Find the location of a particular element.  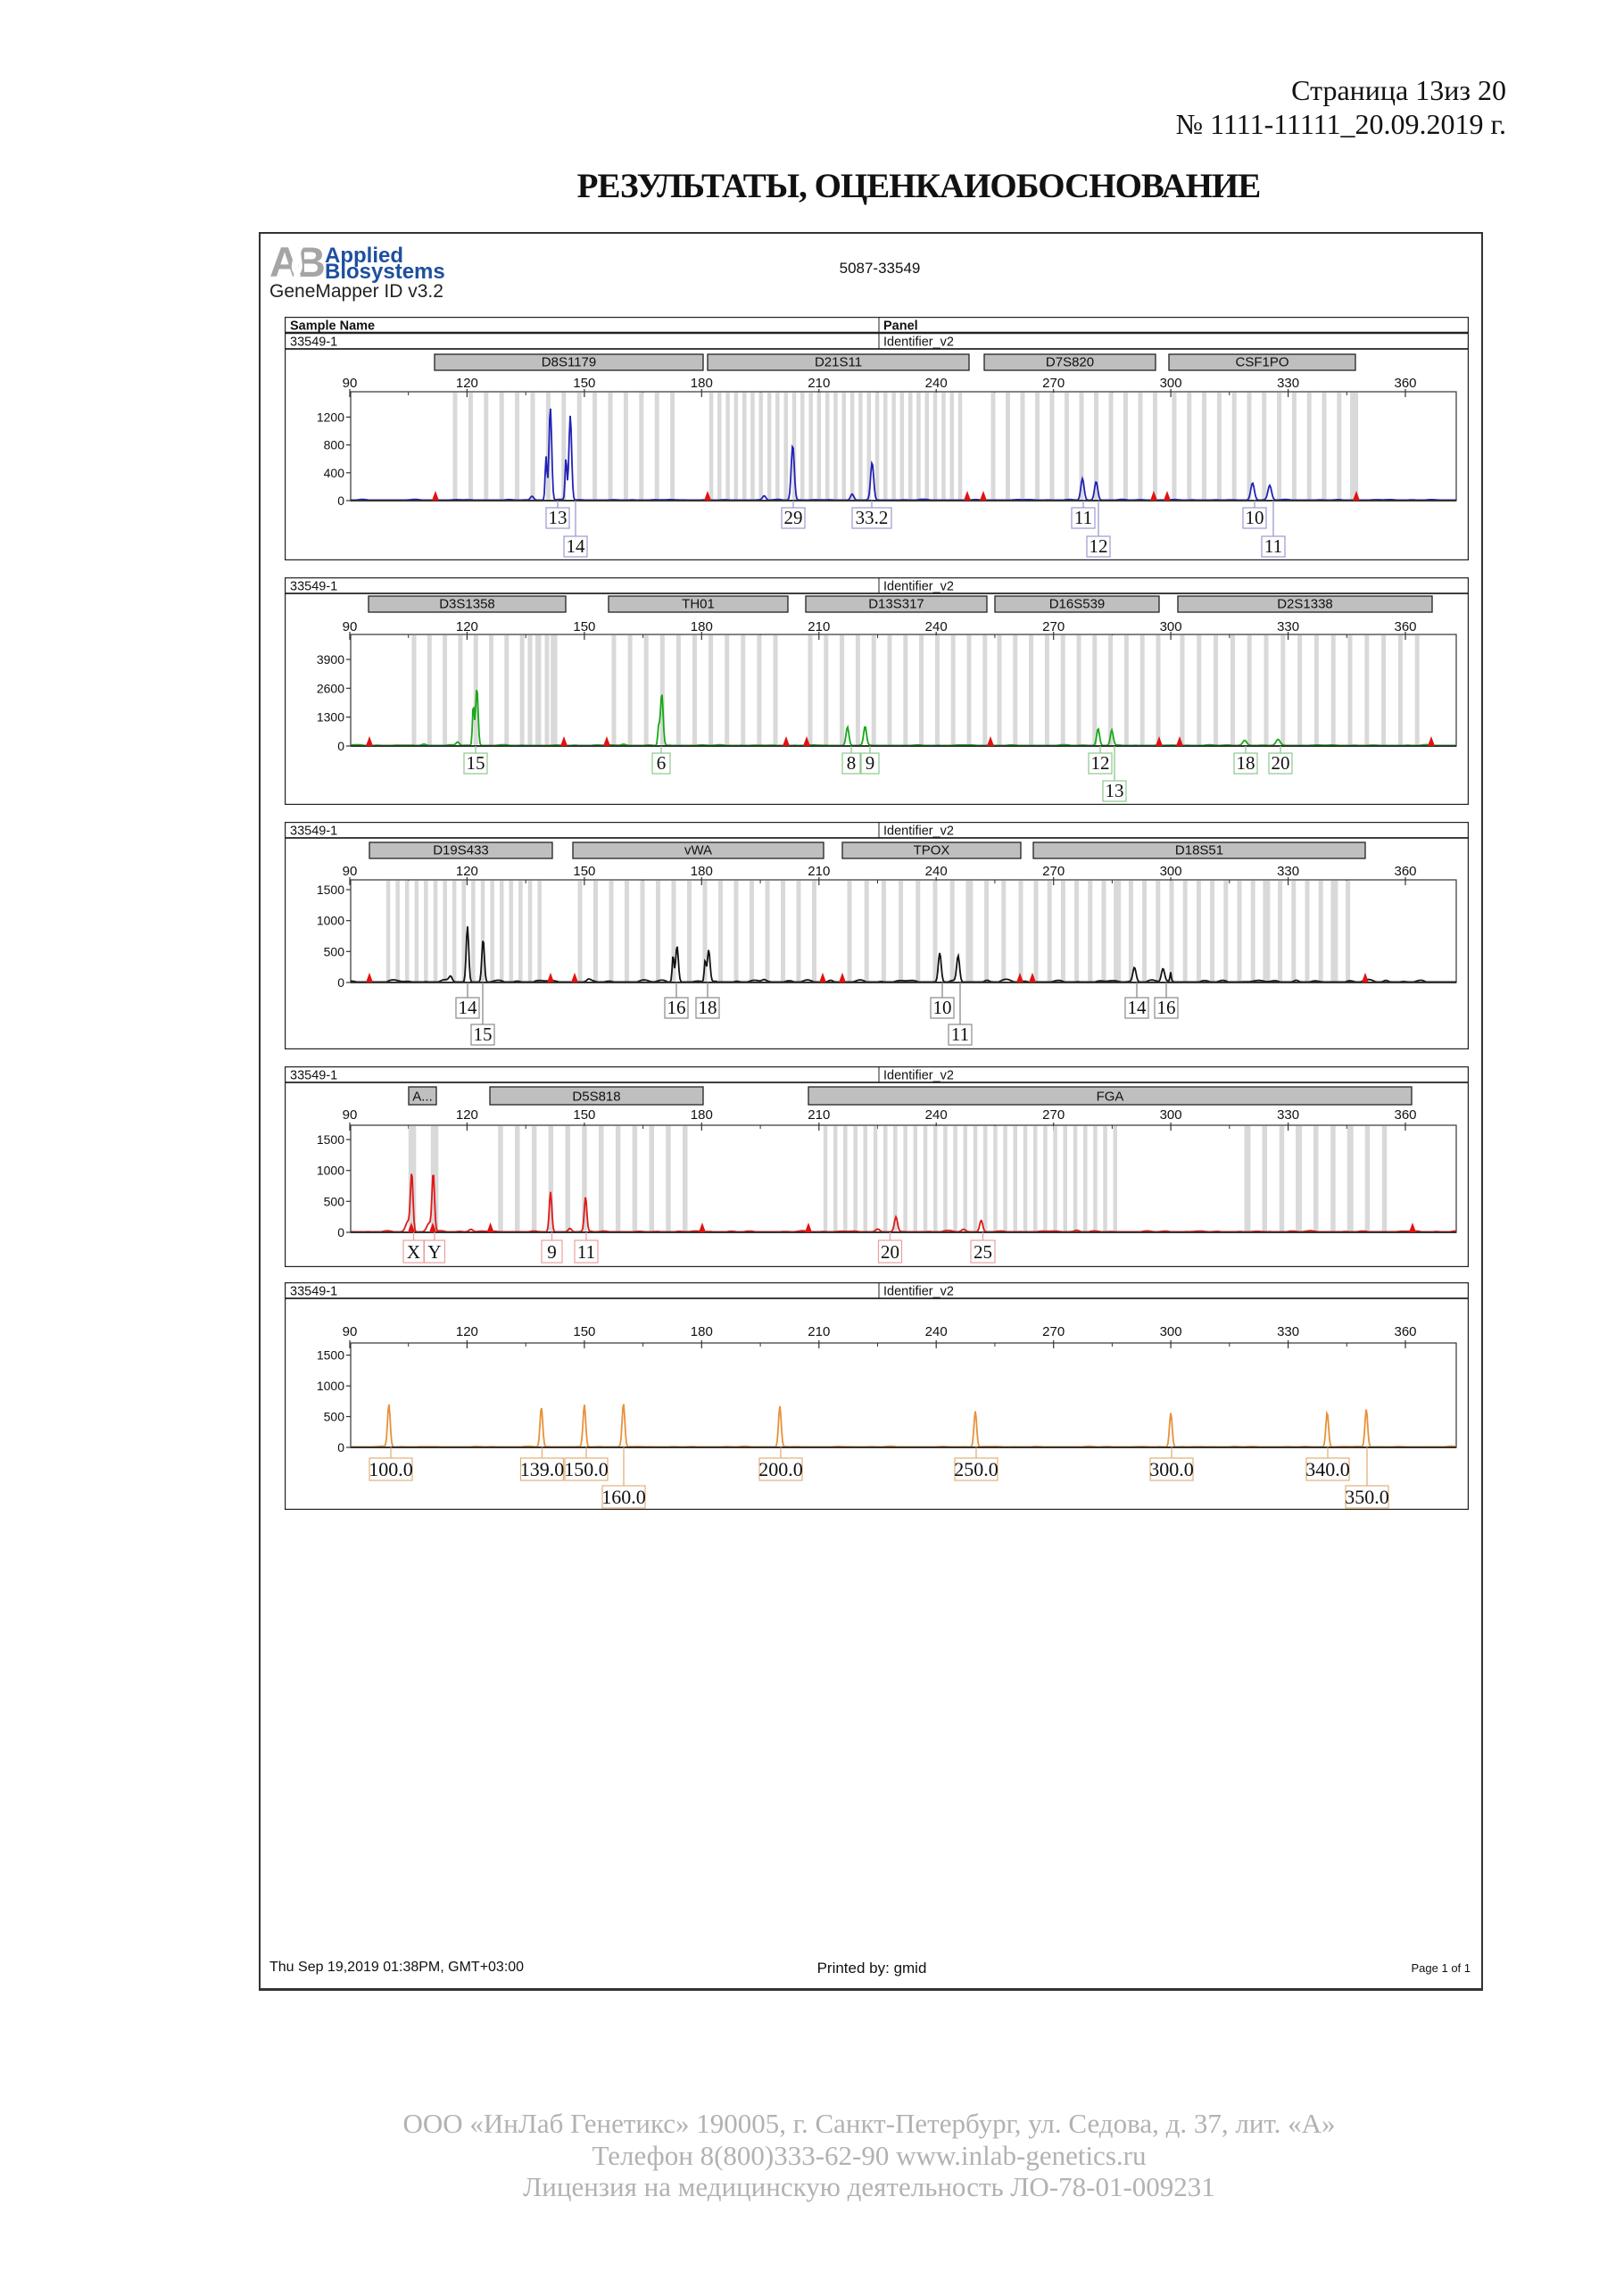

svg-text: 100.0 is located at coordinates (391, 1469).